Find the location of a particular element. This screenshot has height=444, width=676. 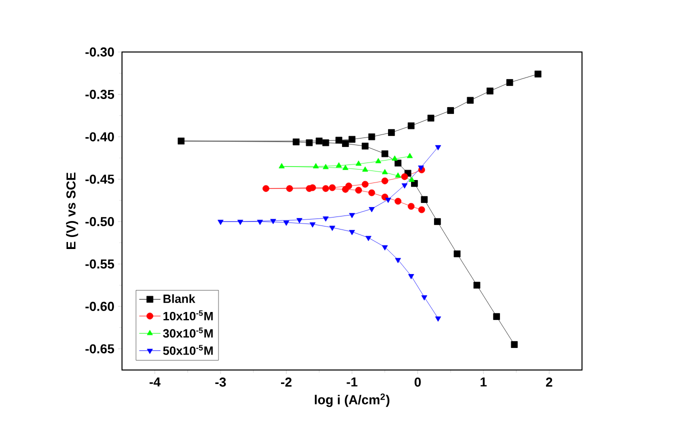

y-tick-label: -0.35 is located at coordinates (99, 94).